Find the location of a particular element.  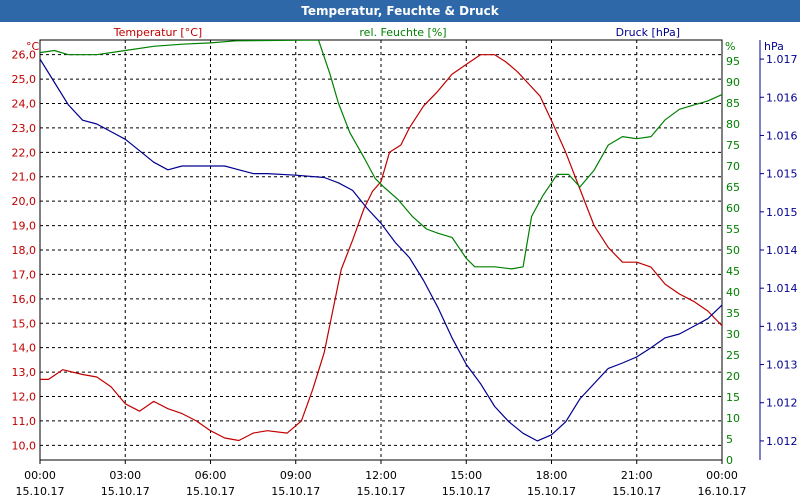

temperature-tick-label: 23,0 is located at coordinates (24, 128).